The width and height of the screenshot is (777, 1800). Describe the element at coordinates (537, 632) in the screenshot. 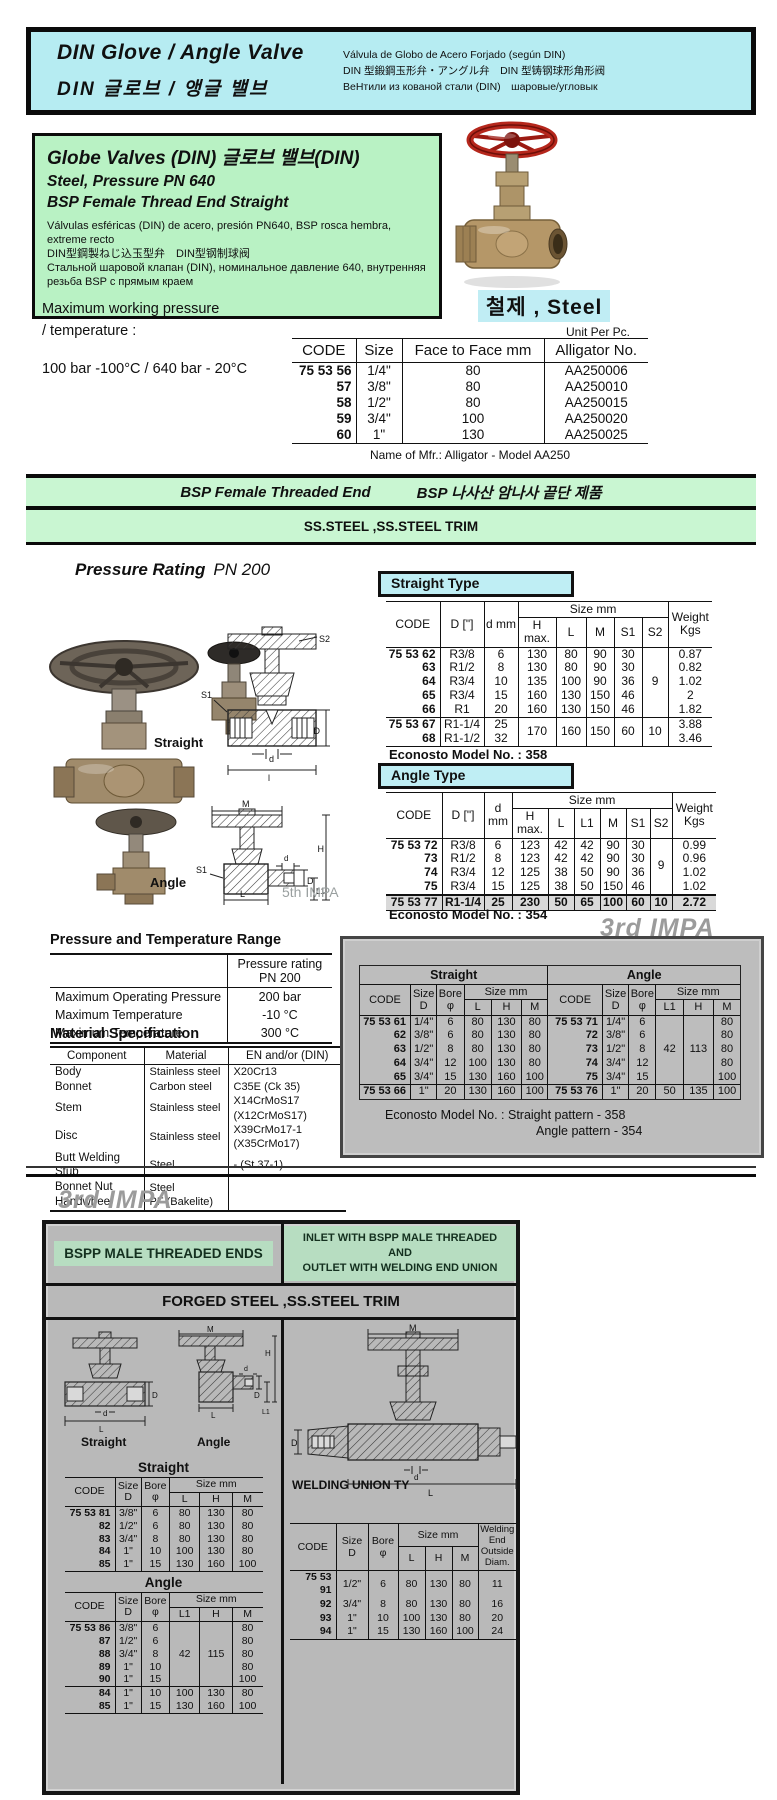

I see `col-h-max: H max.` at that location.